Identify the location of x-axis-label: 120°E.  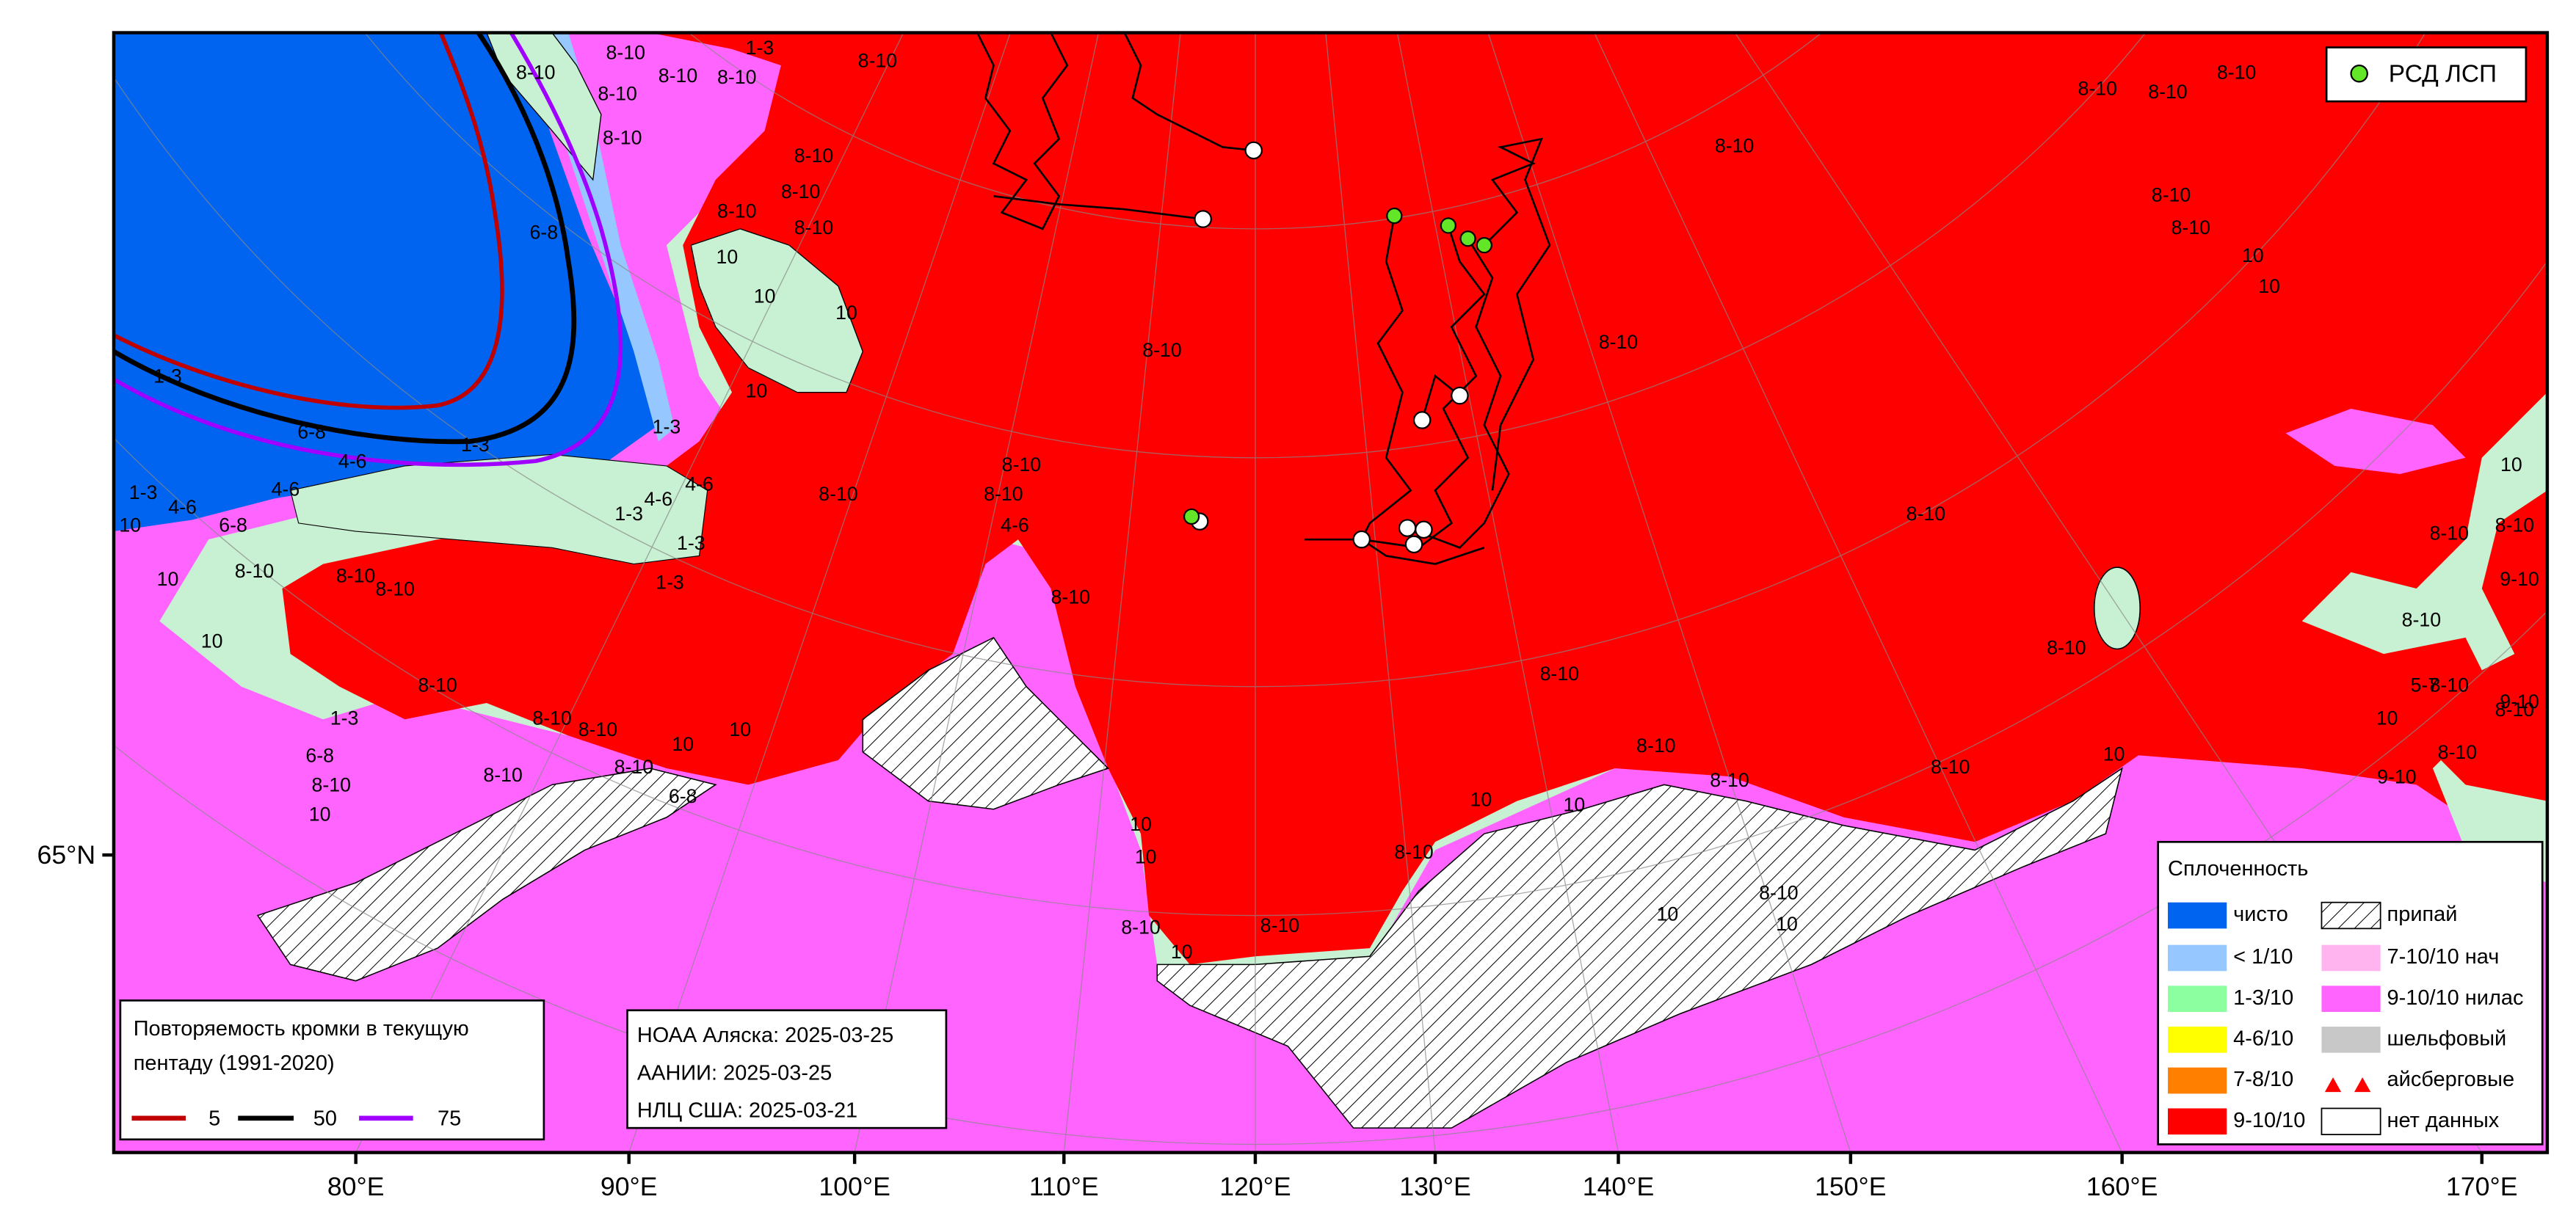
(1255, 1186).